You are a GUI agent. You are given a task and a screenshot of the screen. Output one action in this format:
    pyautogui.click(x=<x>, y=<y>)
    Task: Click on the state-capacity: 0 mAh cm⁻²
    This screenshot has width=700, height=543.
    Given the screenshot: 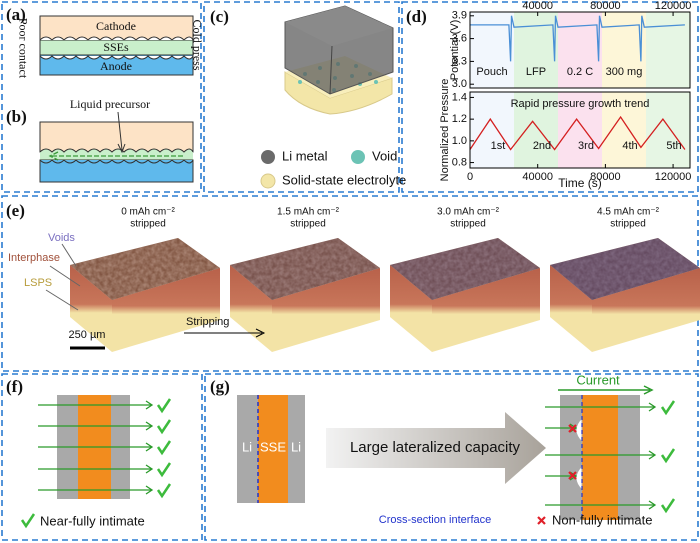 What is the action you would take?
    pyautogui.click(x=148, y=212)
    